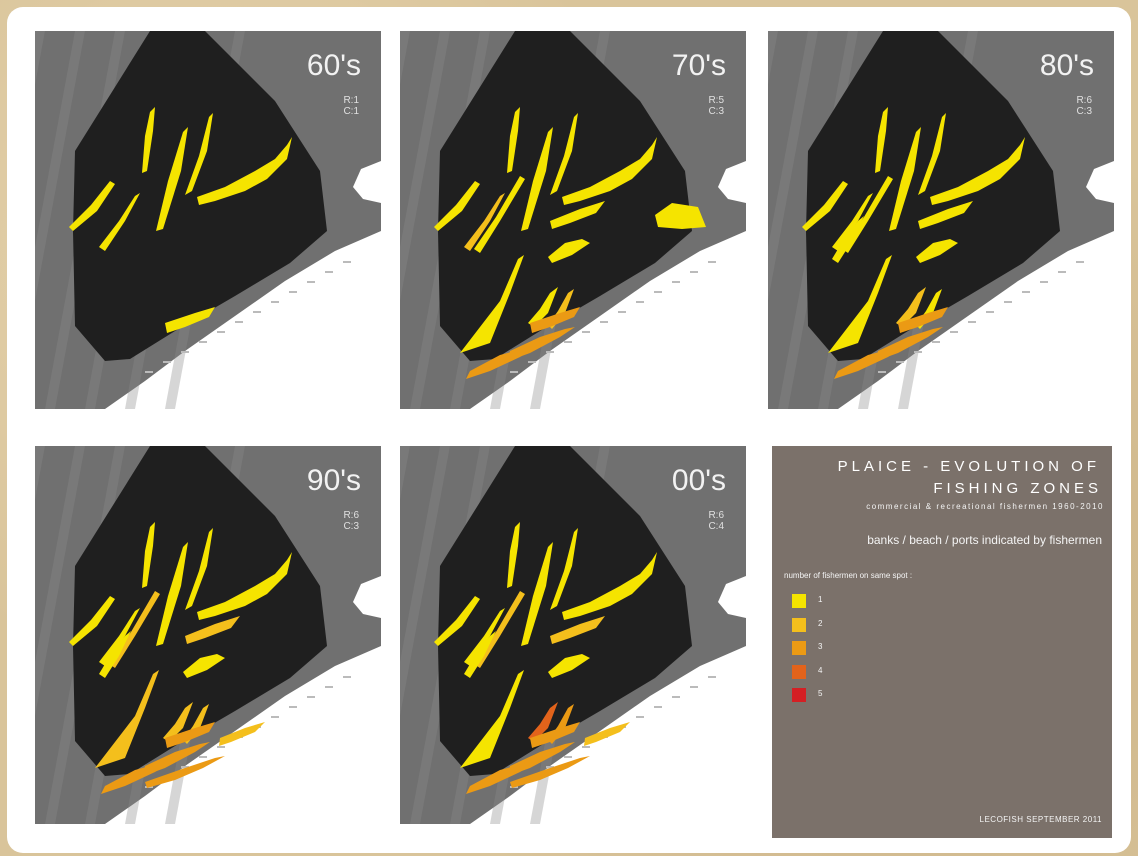  I want to click on legend-item-label: 5, so click(820, 693).